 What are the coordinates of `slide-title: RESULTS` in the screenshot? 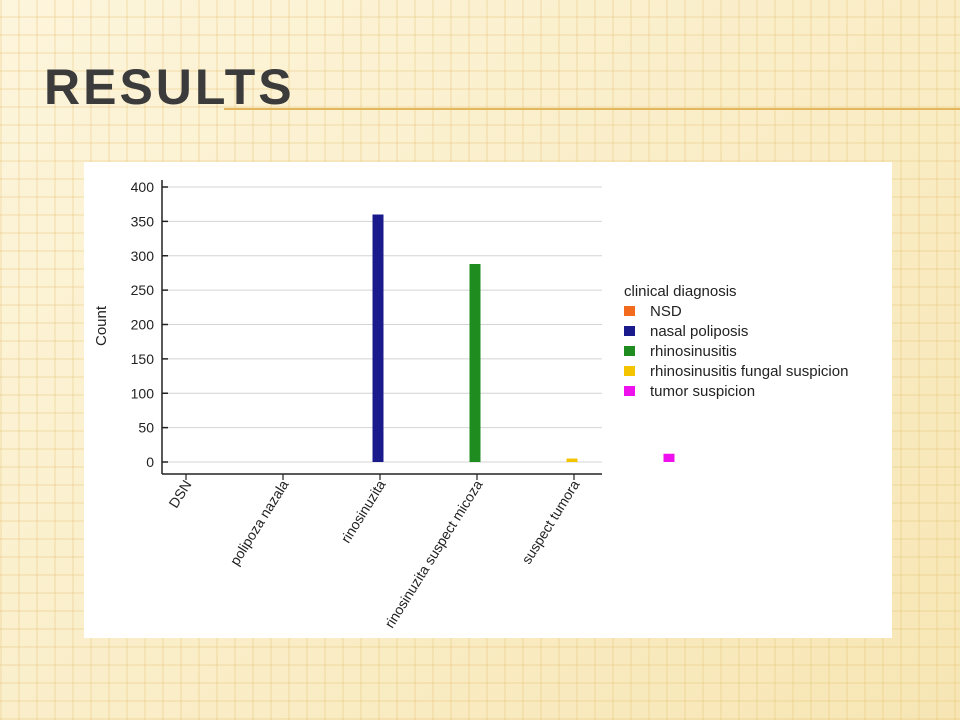 It's located at (169, 87).